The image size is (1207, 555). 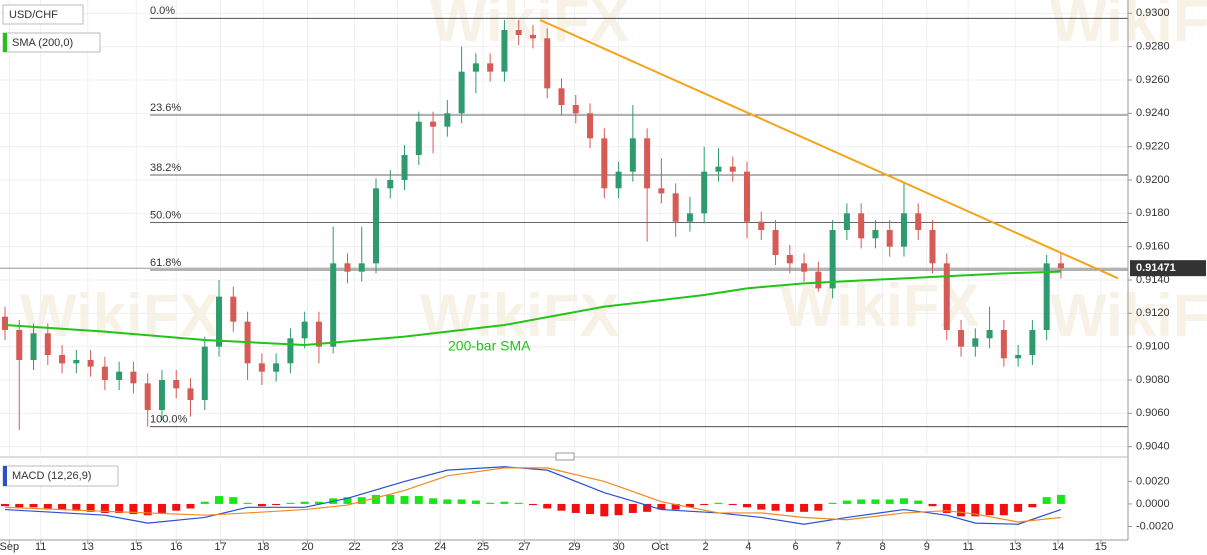 I want to click on fib-label: 23.6%, so click(x=165, y=108).